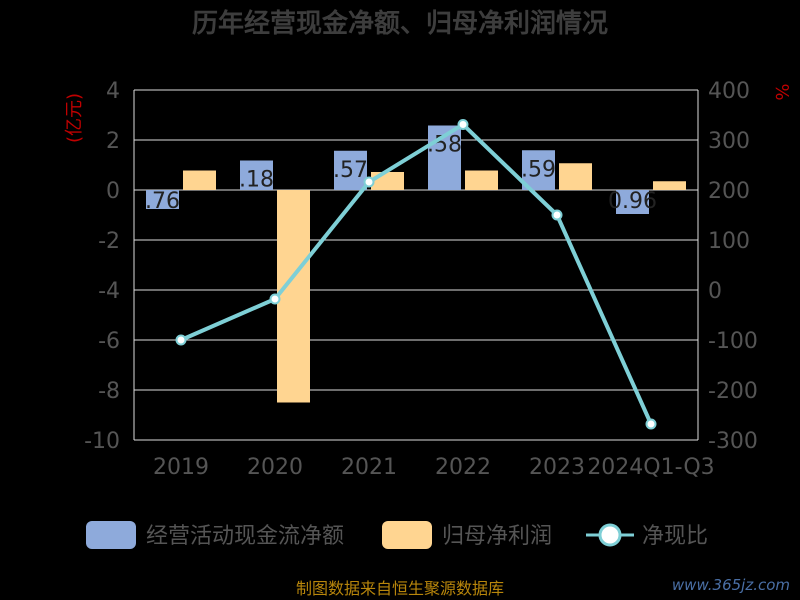  I want to click on legend-item-cash-ratio: 净现比, so click(647, 536).